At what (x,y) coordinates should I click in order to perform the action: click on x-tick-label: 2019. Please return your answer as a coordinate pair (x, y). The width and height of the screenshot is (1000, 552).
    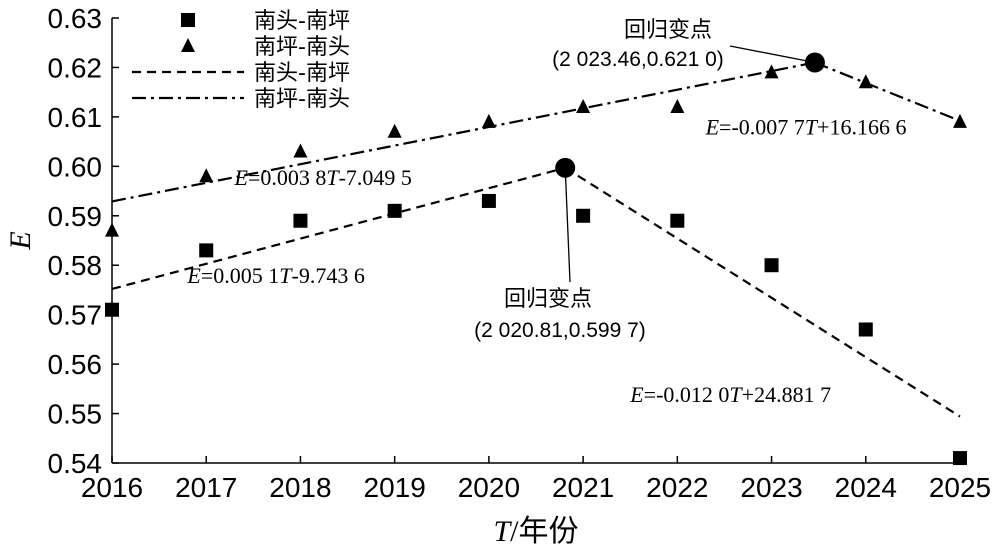
    Looking at the image, I should click on (395, 487).